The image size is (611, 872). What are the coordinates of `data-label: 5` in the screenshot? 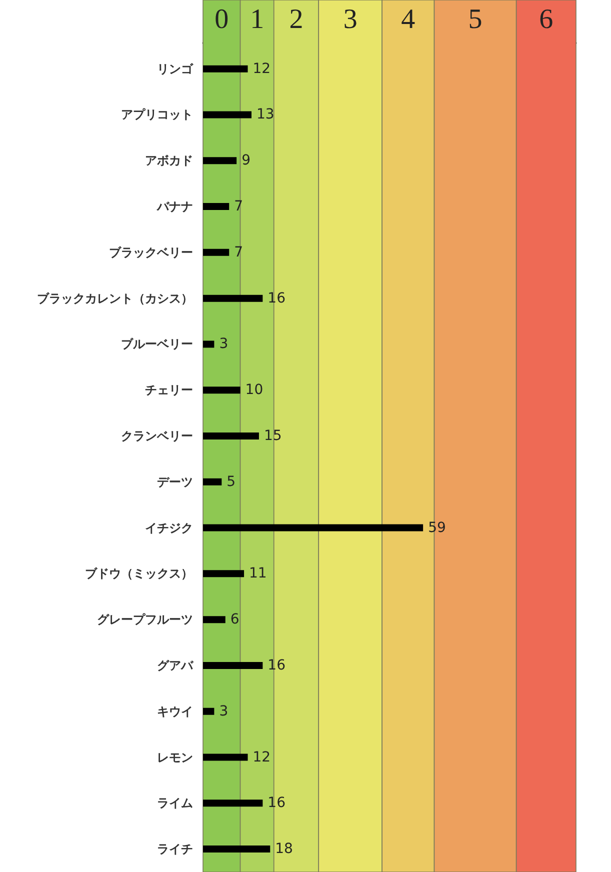 It's located at (231, 482).